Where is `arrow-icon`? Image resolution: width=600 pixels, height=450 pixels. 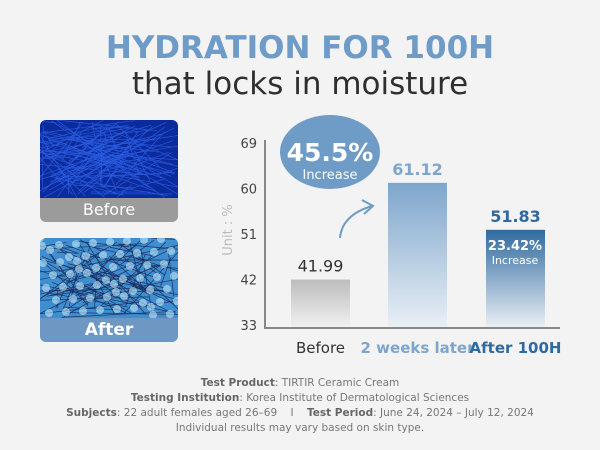 arrow-icon is located at coordinates (356, 222).